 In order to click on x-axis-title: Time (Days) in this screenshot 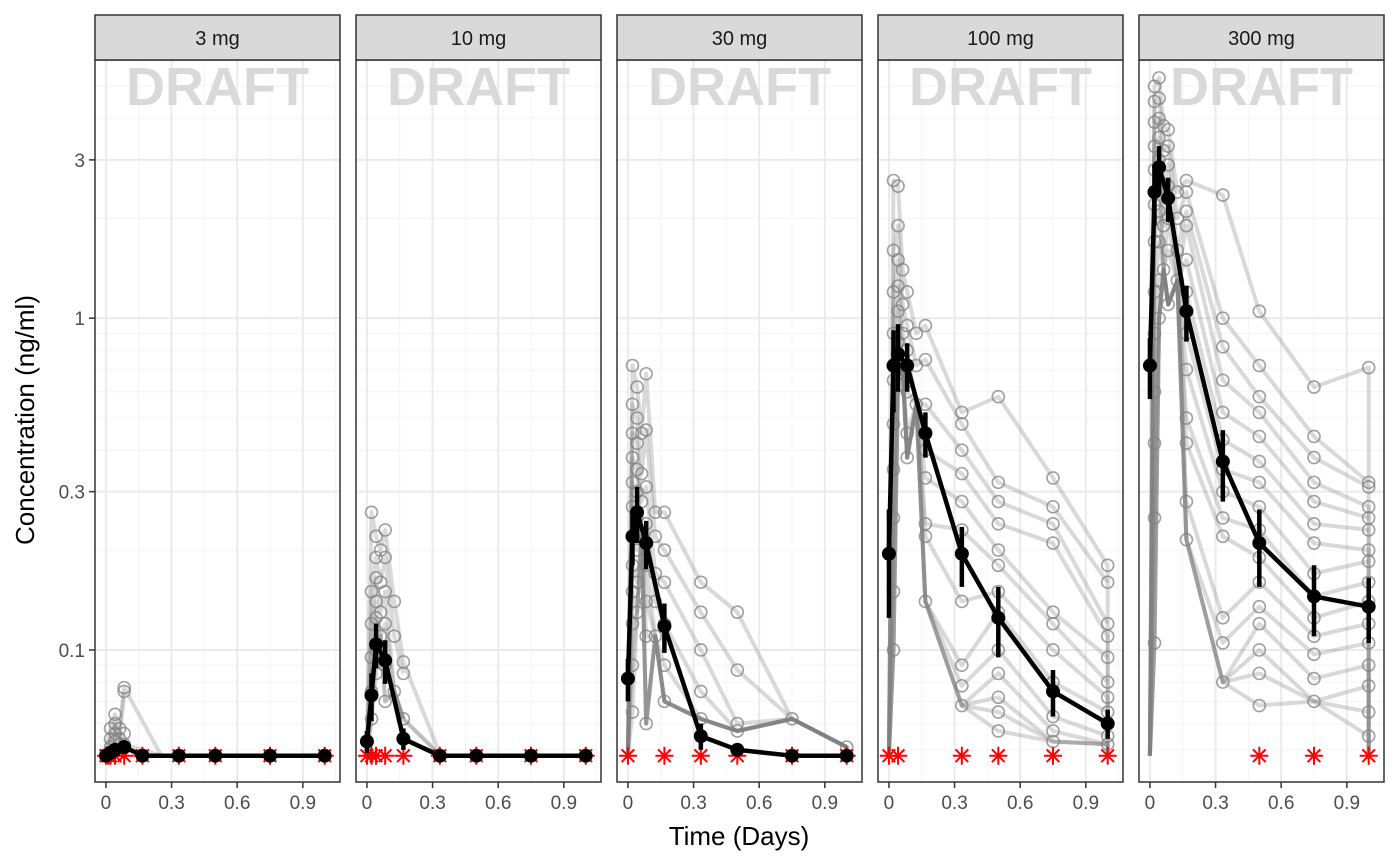, I will do `click(739, 836)`.